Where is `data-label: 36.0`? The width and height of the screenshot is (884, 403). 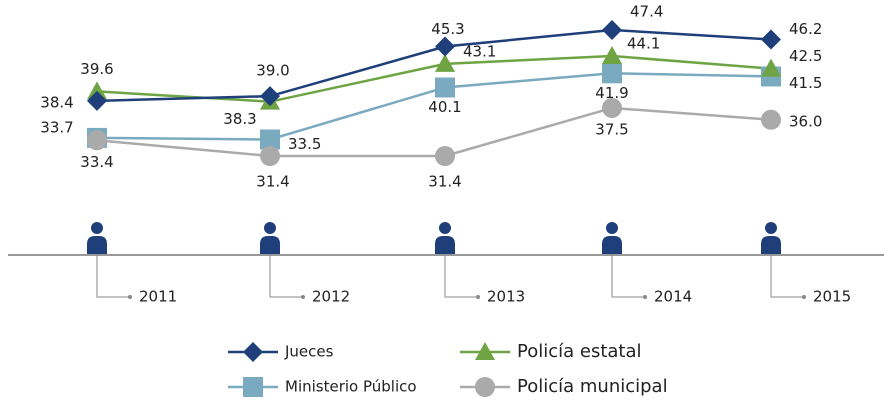
data-label: 36.0 is located at coordinates (805, 121).